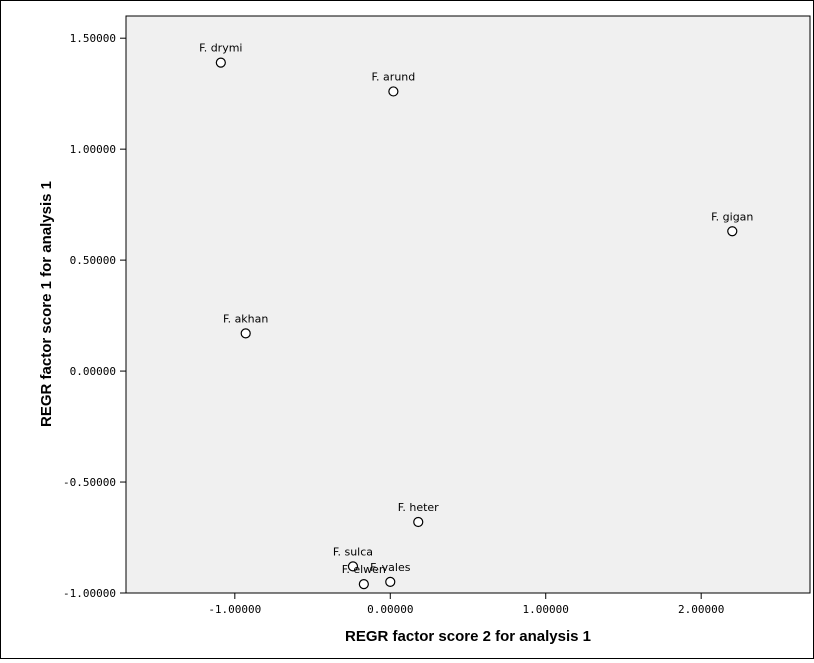  Describe the element at coordinates (418, 507) in the screenshot. I see `point-label: F. heter` at that location.